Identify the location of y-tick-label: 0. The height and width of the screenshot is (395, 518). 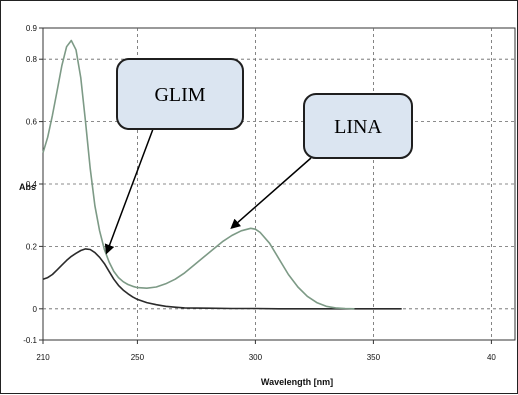
(35, 309).